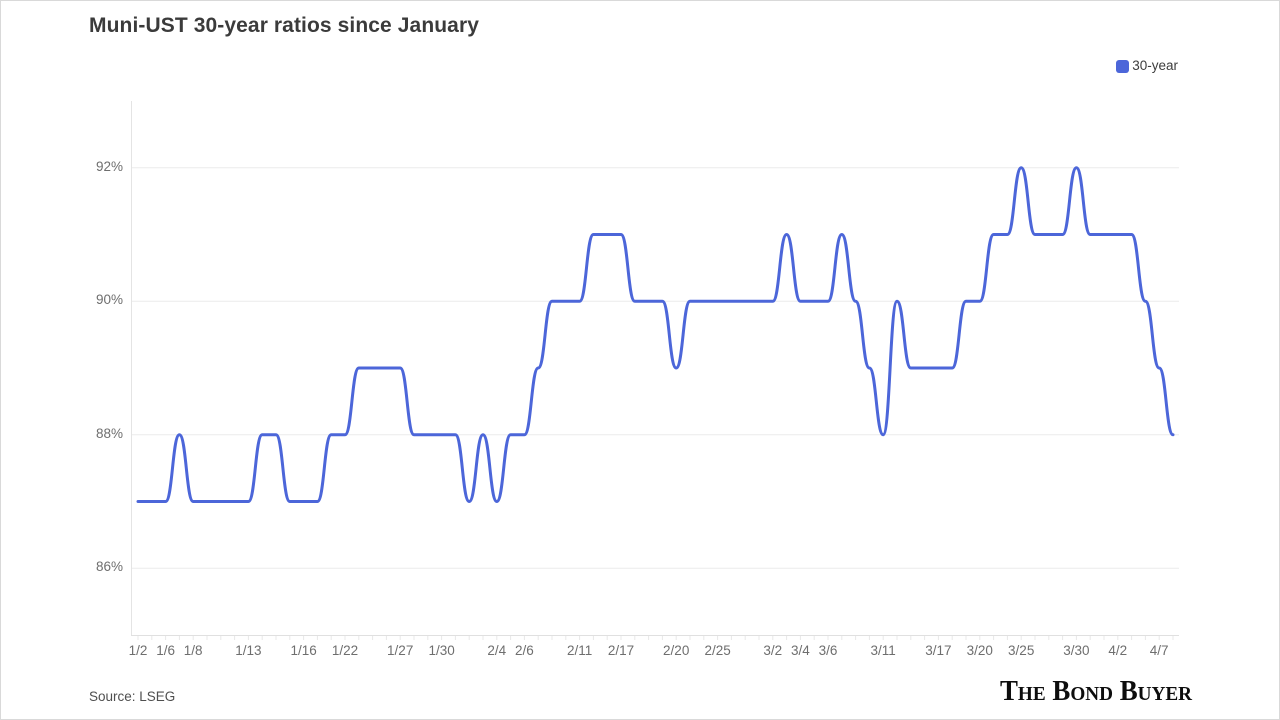  What do you see at coordinates (400, 650) in the screenshot?
I see `x-tick-label: 1/27` at bounding box center [400, 650].